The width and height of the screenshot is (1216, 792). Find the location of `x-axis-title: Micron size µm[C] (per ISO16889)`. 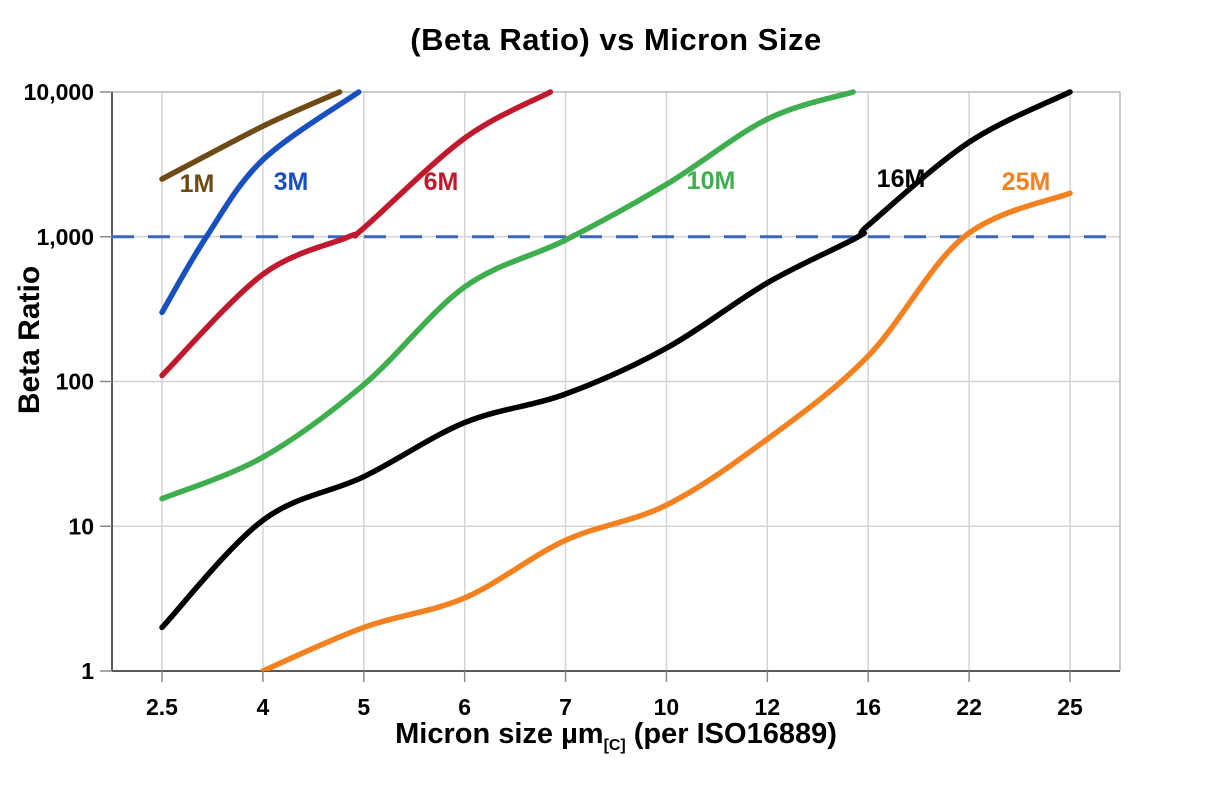

x-axis-title: Micron size µm[C] (per ISO16889) is located at coordinates (616, 736).